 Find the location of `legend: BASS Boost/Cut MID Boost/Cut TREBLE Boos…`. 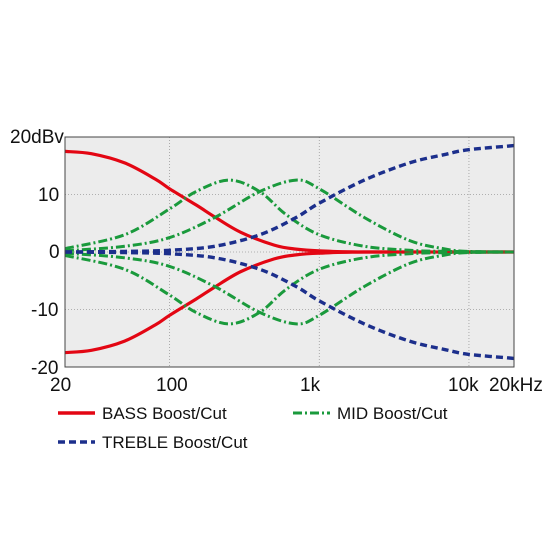

legend: BASS Boost/Cut MID Boost/Cut TREBLE Boos… is located at coordinates (253, 428).